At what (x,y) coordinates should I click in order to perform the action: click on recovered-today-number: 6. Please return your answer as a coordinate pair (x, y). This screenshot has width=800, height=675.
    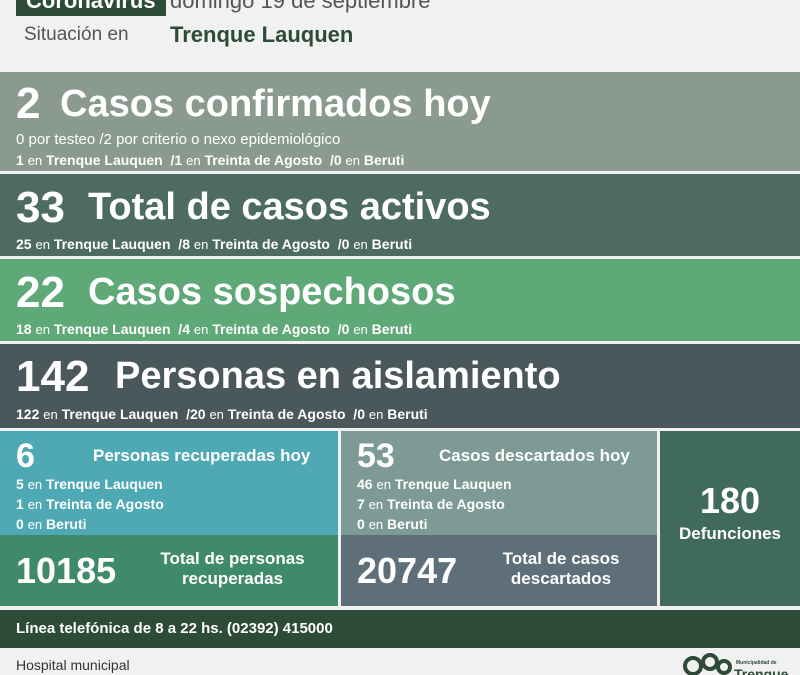
    Looking at the image, I should click on (25, 456).